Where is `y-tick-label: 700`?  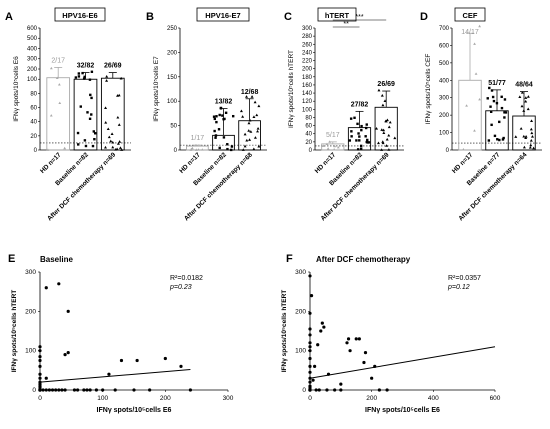 y-tick-label: 700 is located at coordinates (444, 29).